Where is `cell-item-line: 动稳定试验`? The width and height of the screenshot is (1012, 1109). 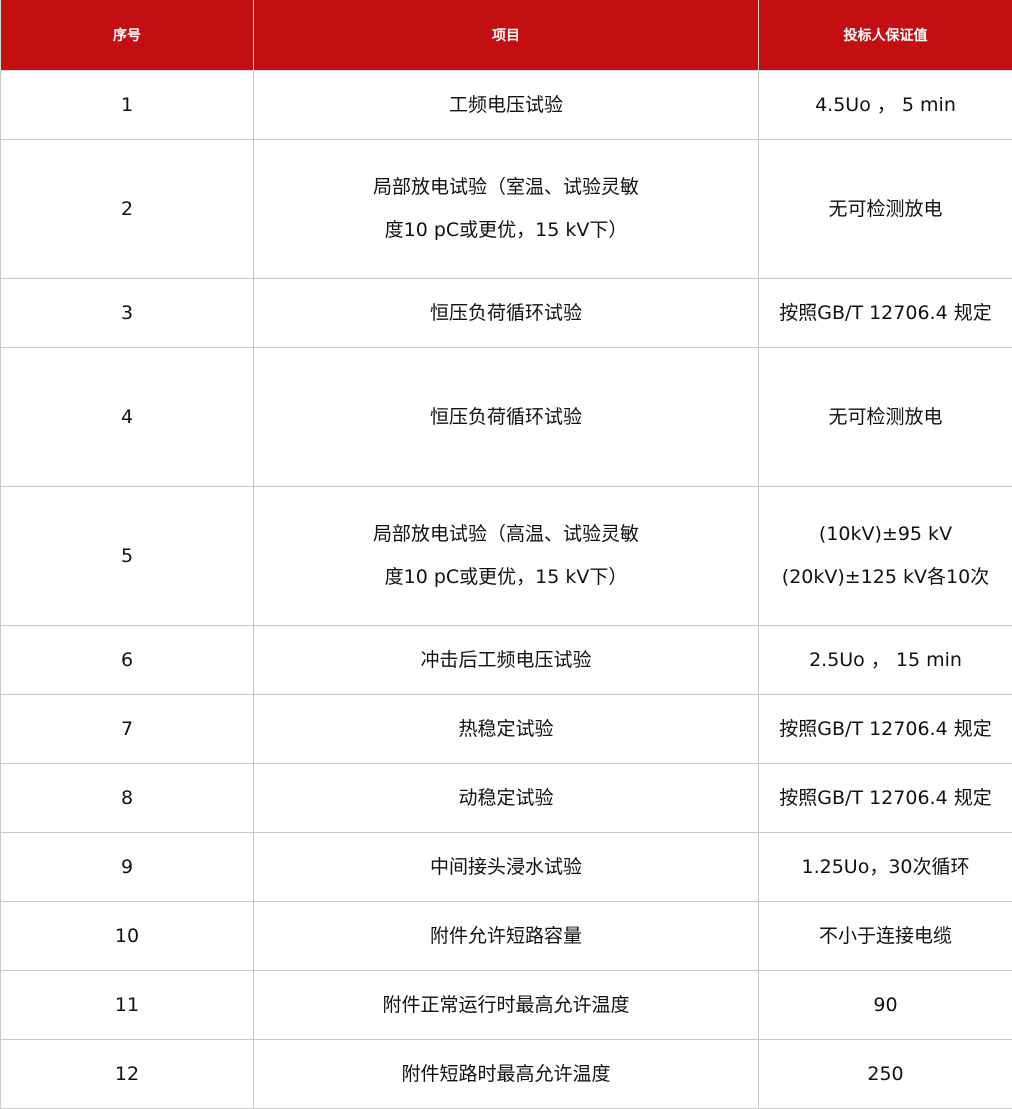 cell-item-line: 动稳定试验 is located at coordinates (506, 798).